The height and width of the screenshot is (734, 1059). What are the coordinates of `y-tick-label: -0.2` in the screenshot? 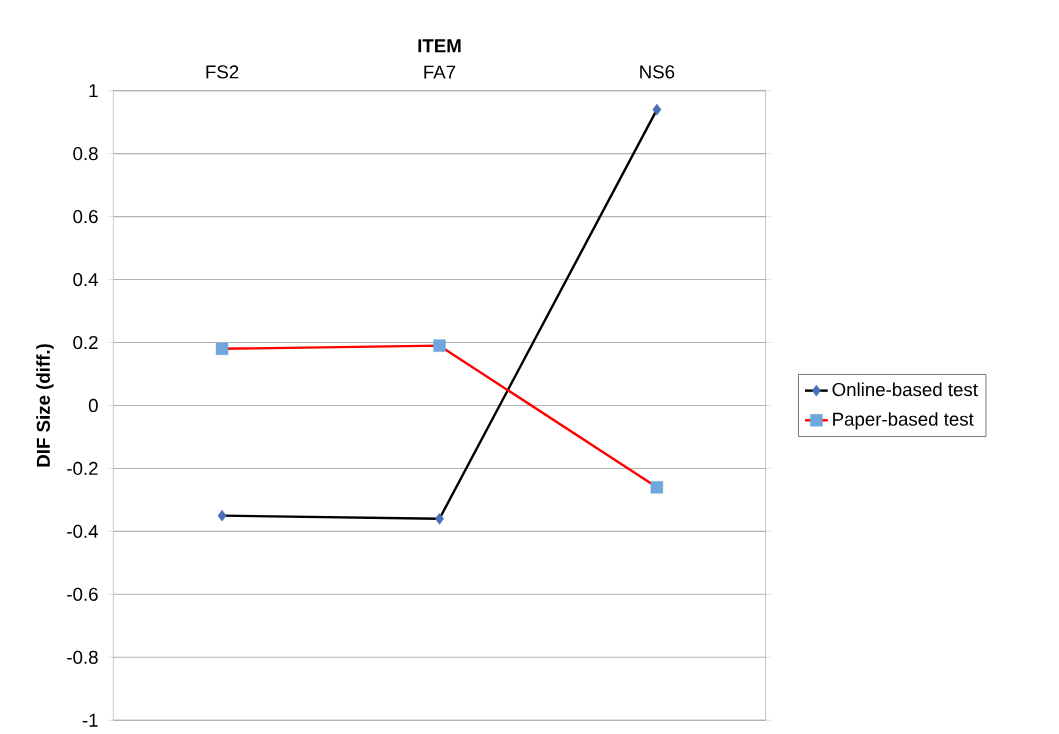 It's located at (82, 469).